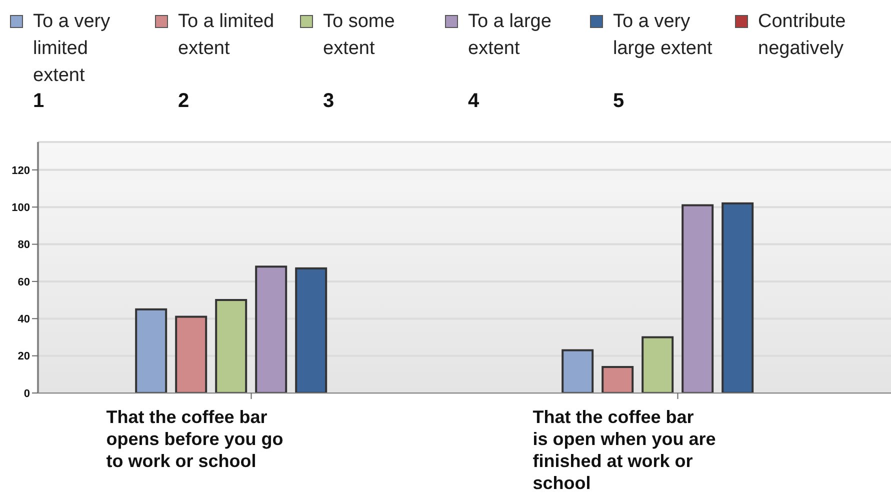 Image resolution: width=891 pixels, height=503 pixels. I want to click on y-tick-label: 0, so click(27, 394).